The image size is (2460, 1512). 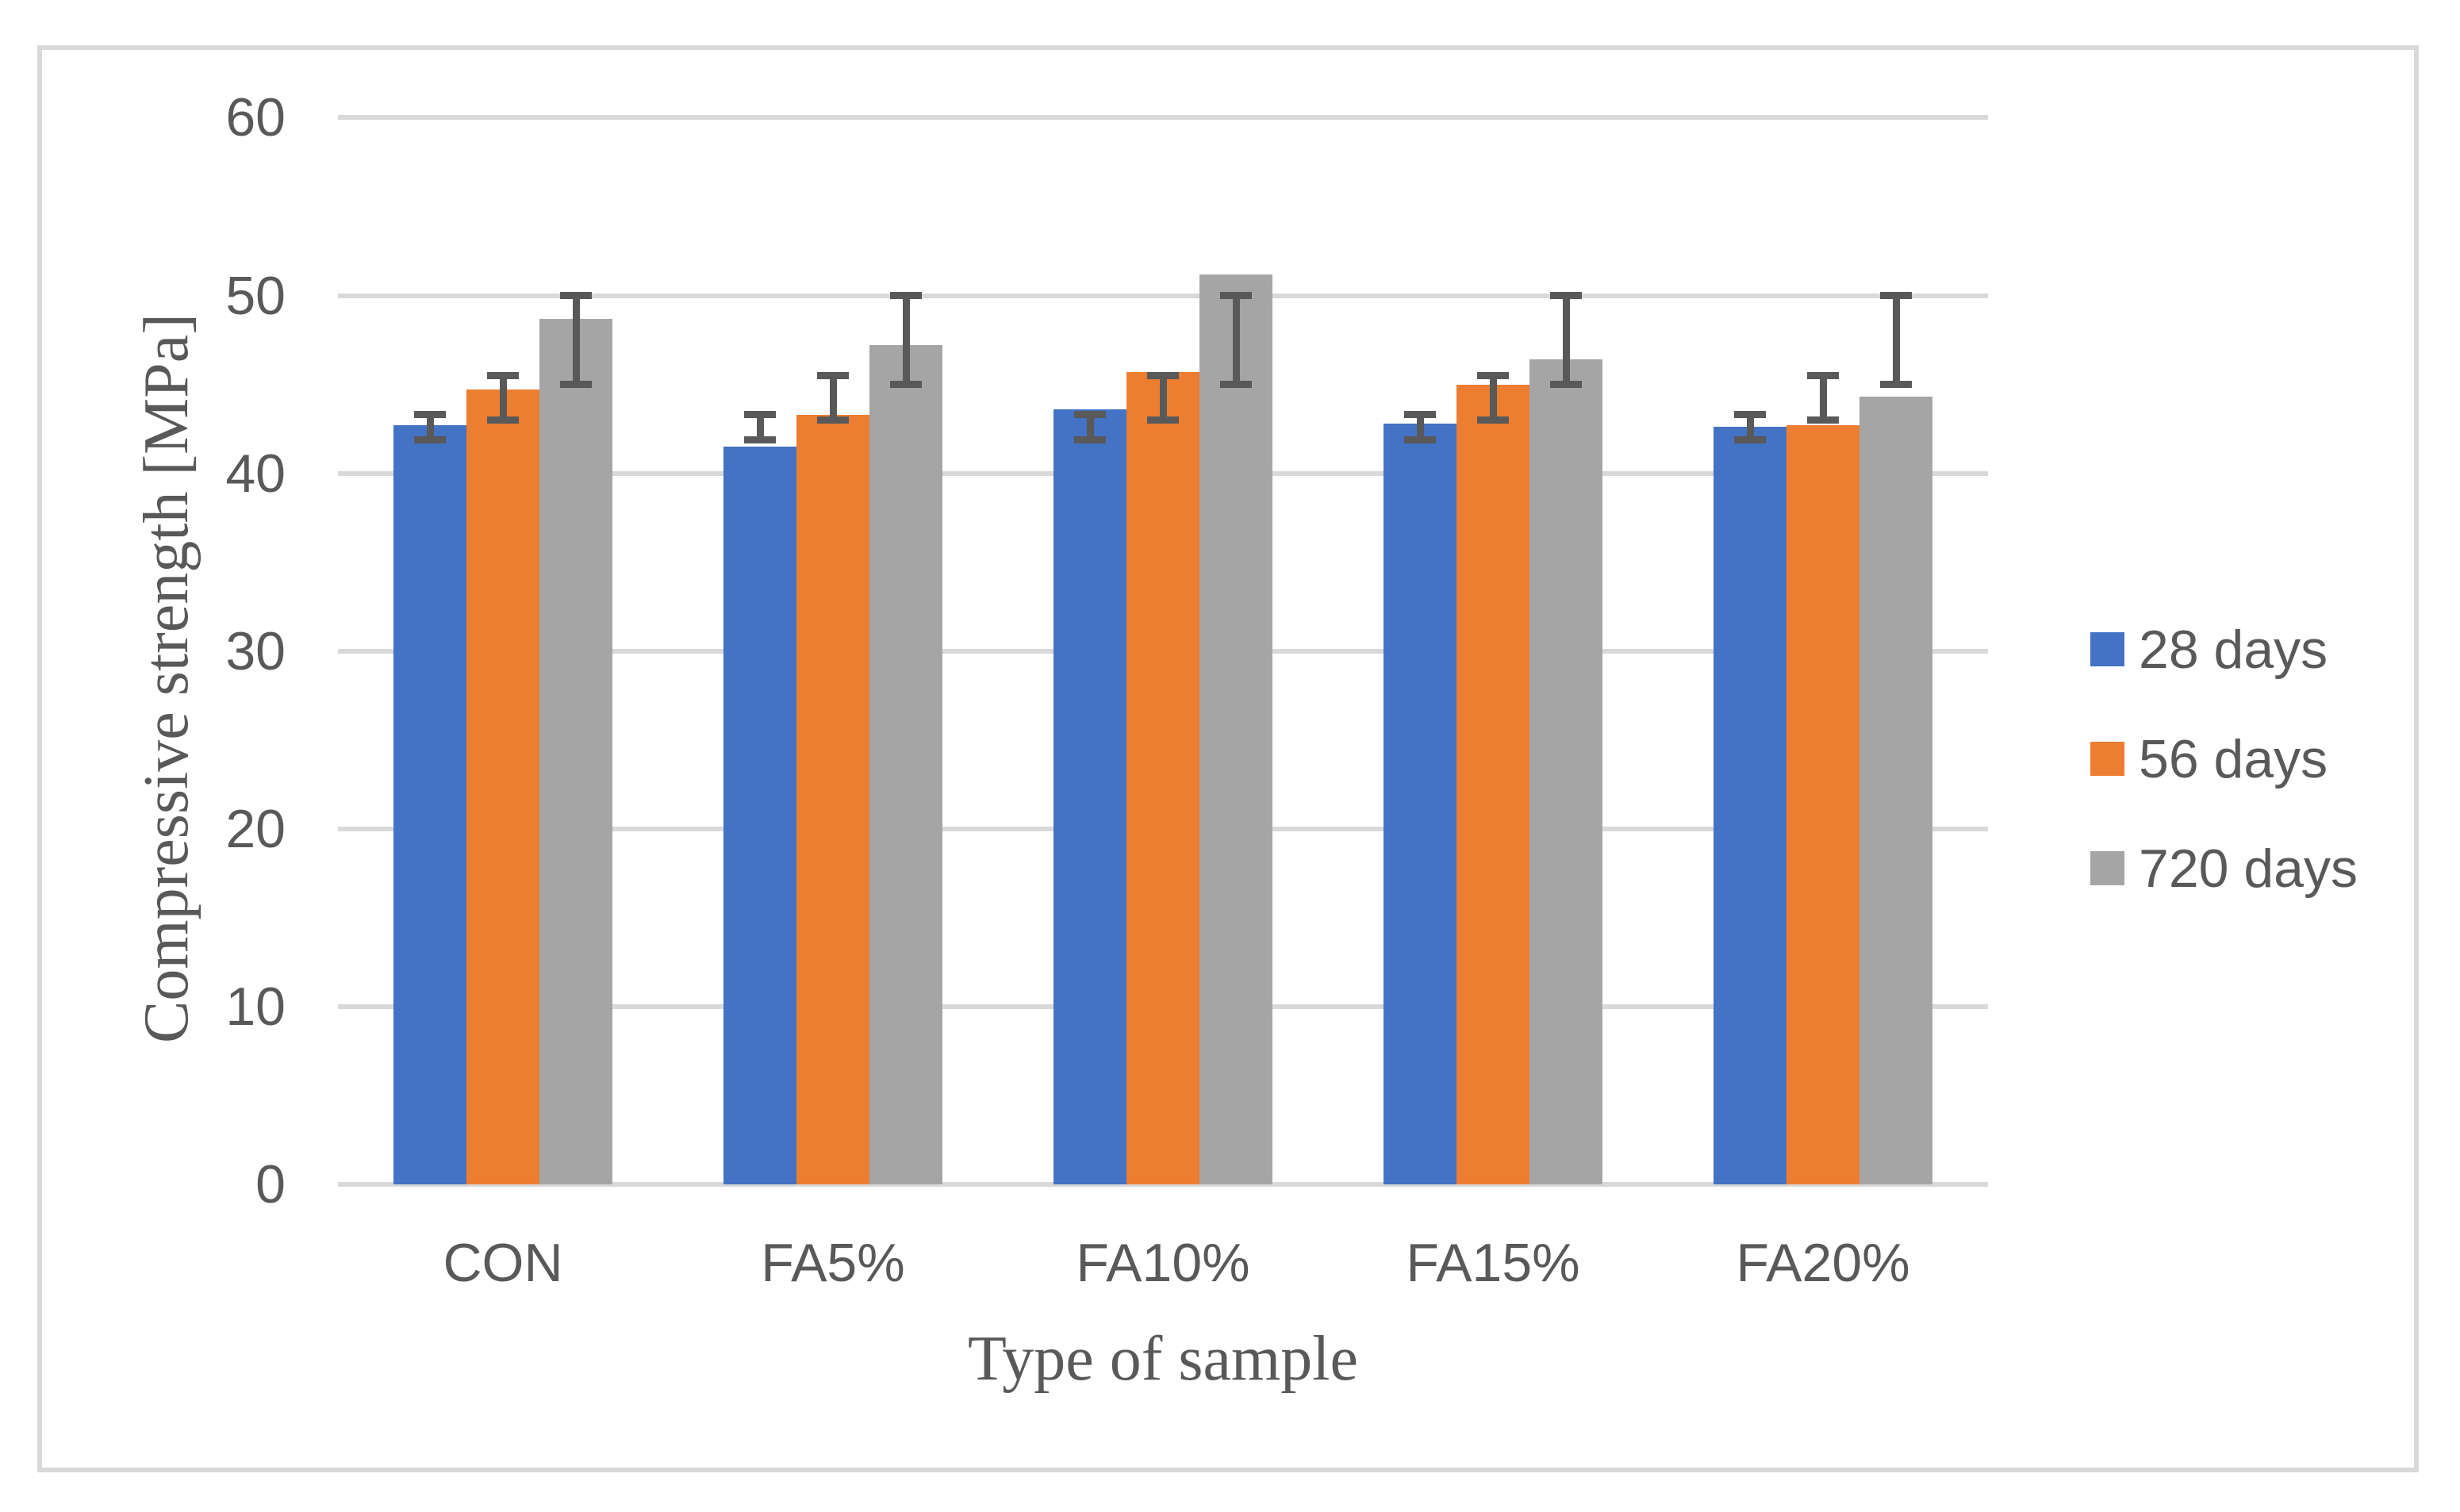 What do you see at coordinates (1162, 778) in the screenshot?
I see `bar-56days-FA10%` at bounding box center [1162, 778].